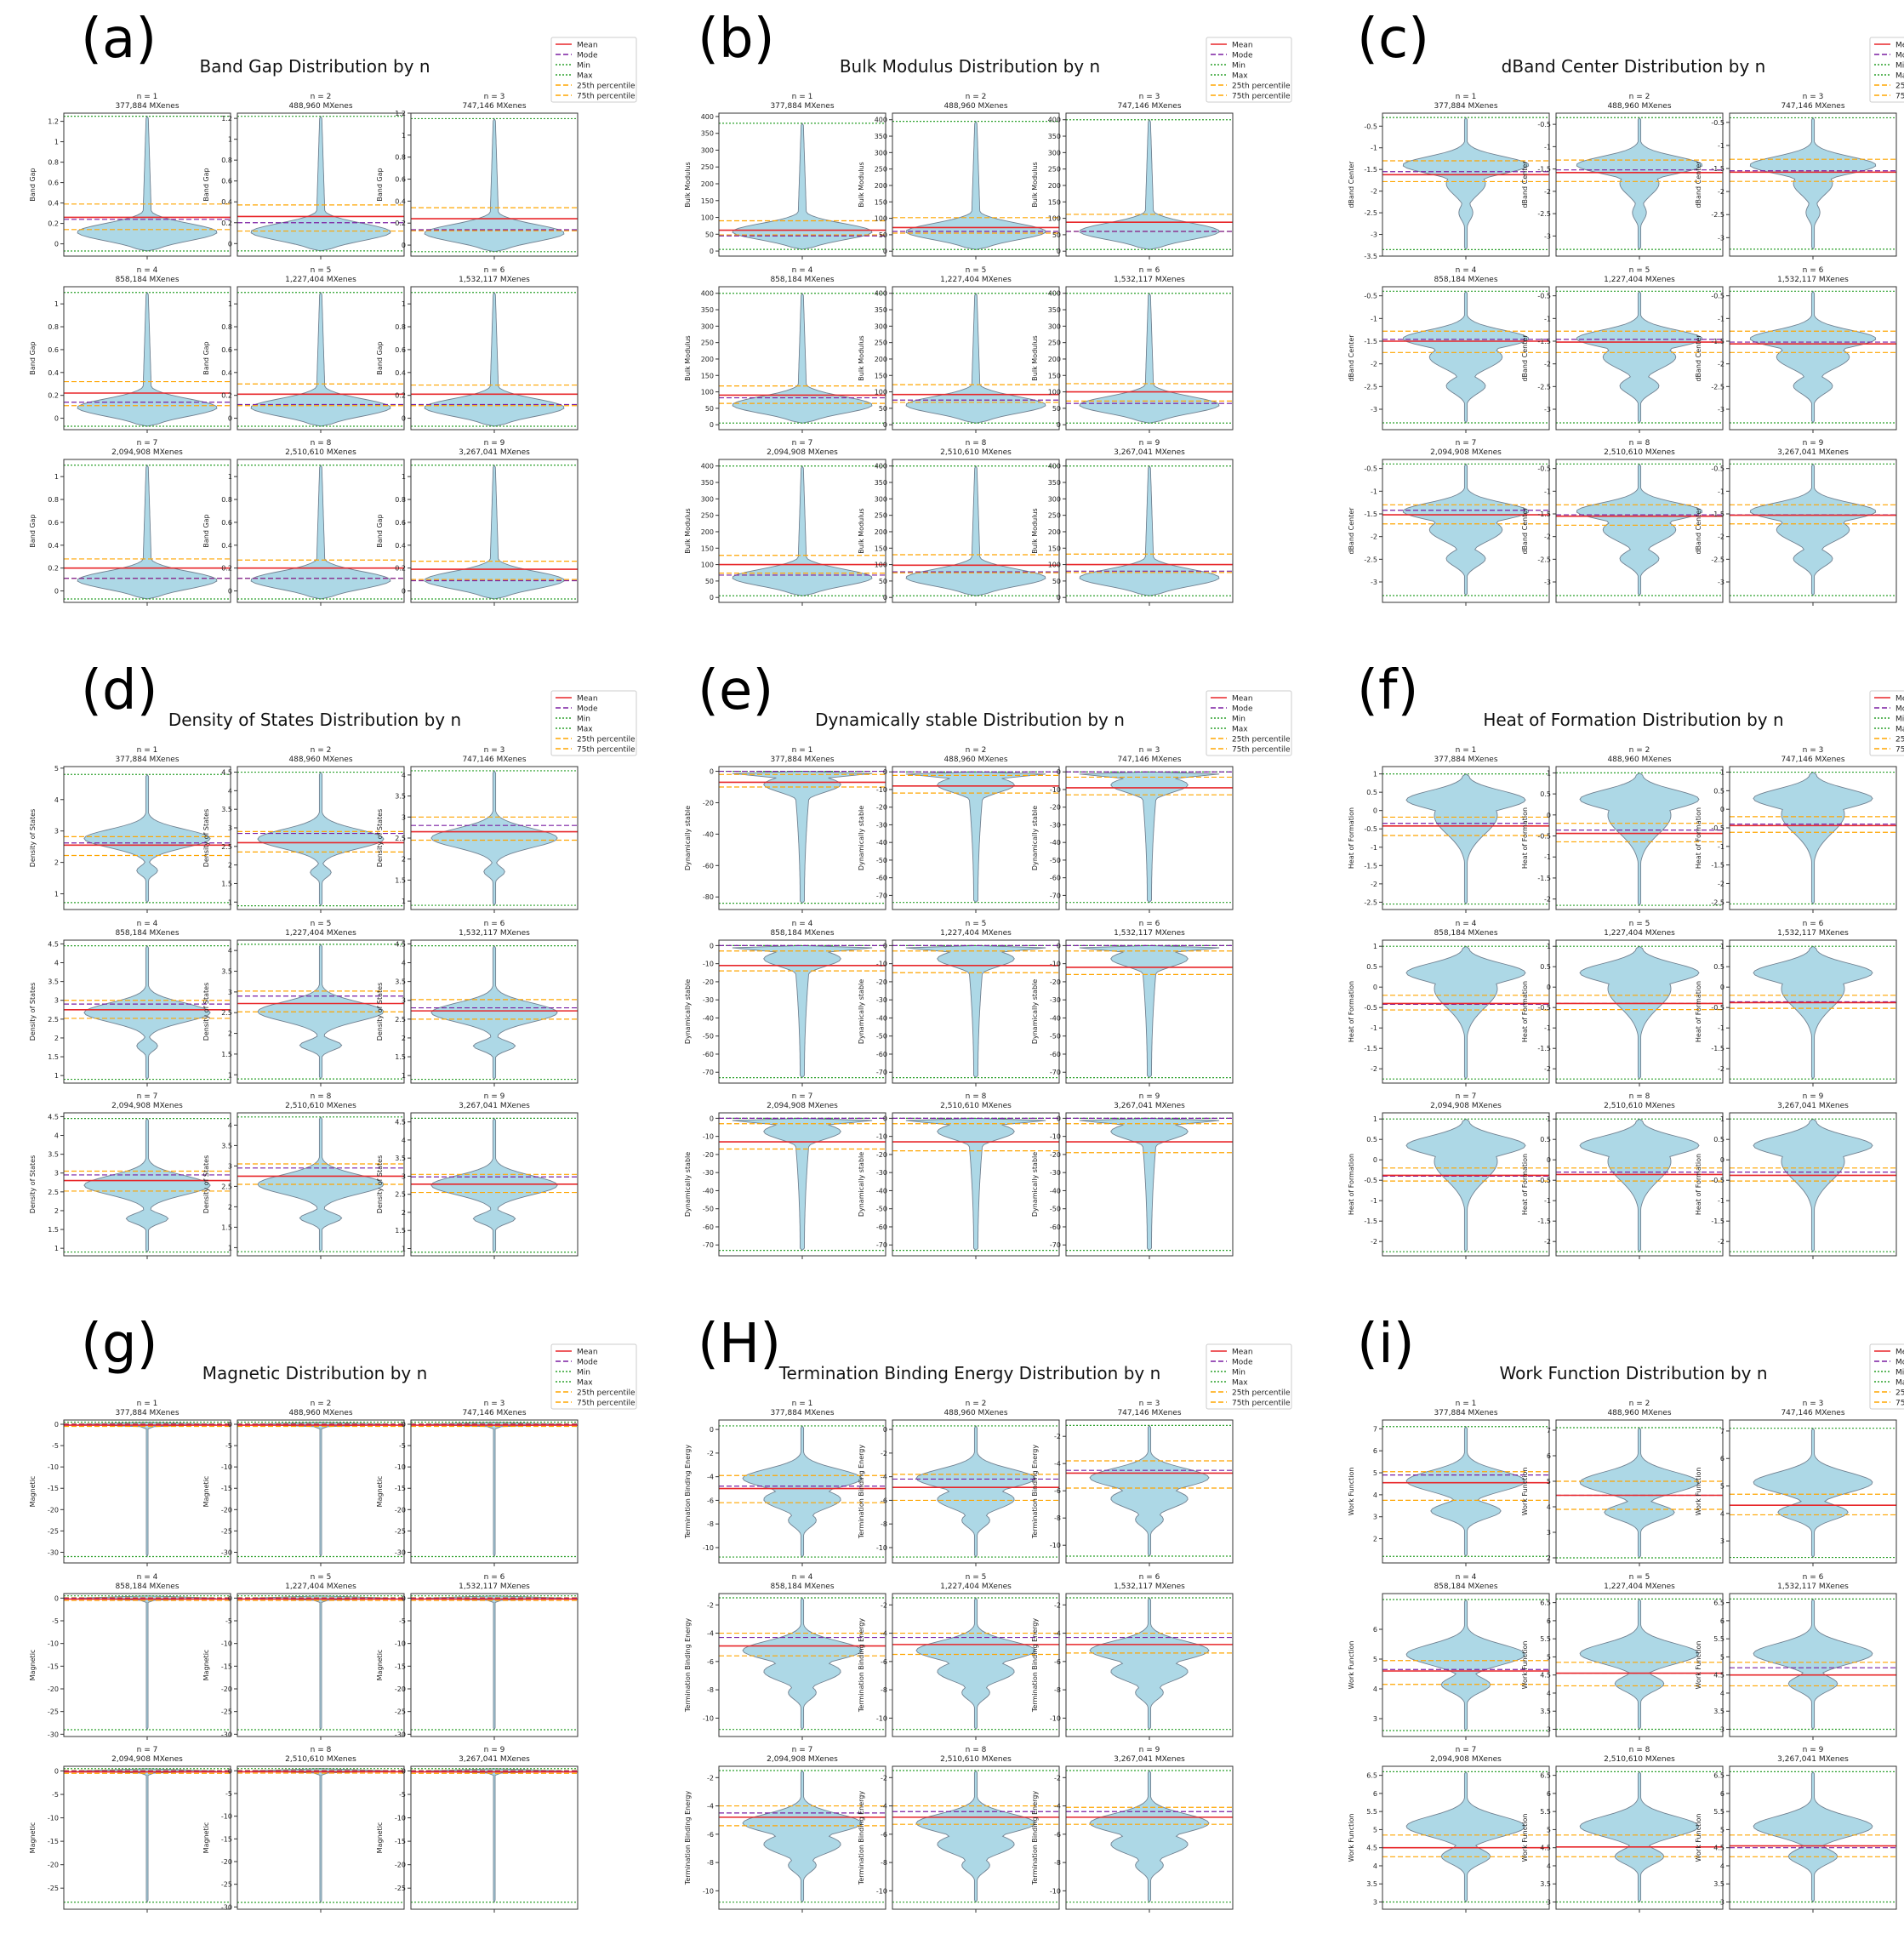  Describe the element at coordinates (226, 1013) in the screenshot. I see `y-tick-label: 2.5` at that location.